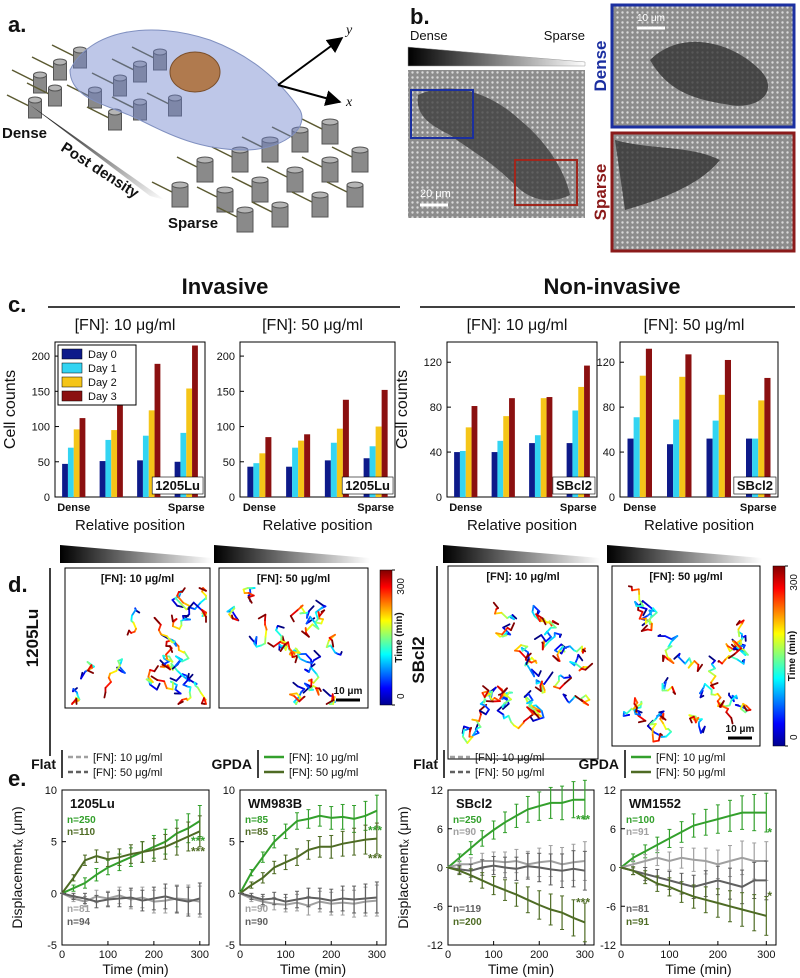 This screenshot has height=978, width=800. What do you see at coordinates (17, 24) in the screenshot?
I see `panel-label: a.` at bounding box center [17, 24].